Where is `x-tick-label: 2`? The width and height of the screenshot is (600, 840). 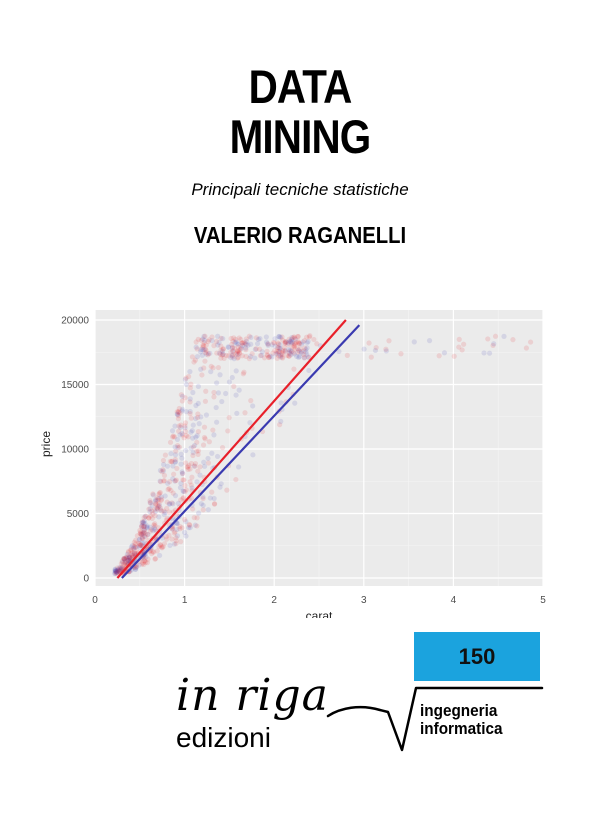 x-tick-label: 2 is located at coordinates (274, 600).